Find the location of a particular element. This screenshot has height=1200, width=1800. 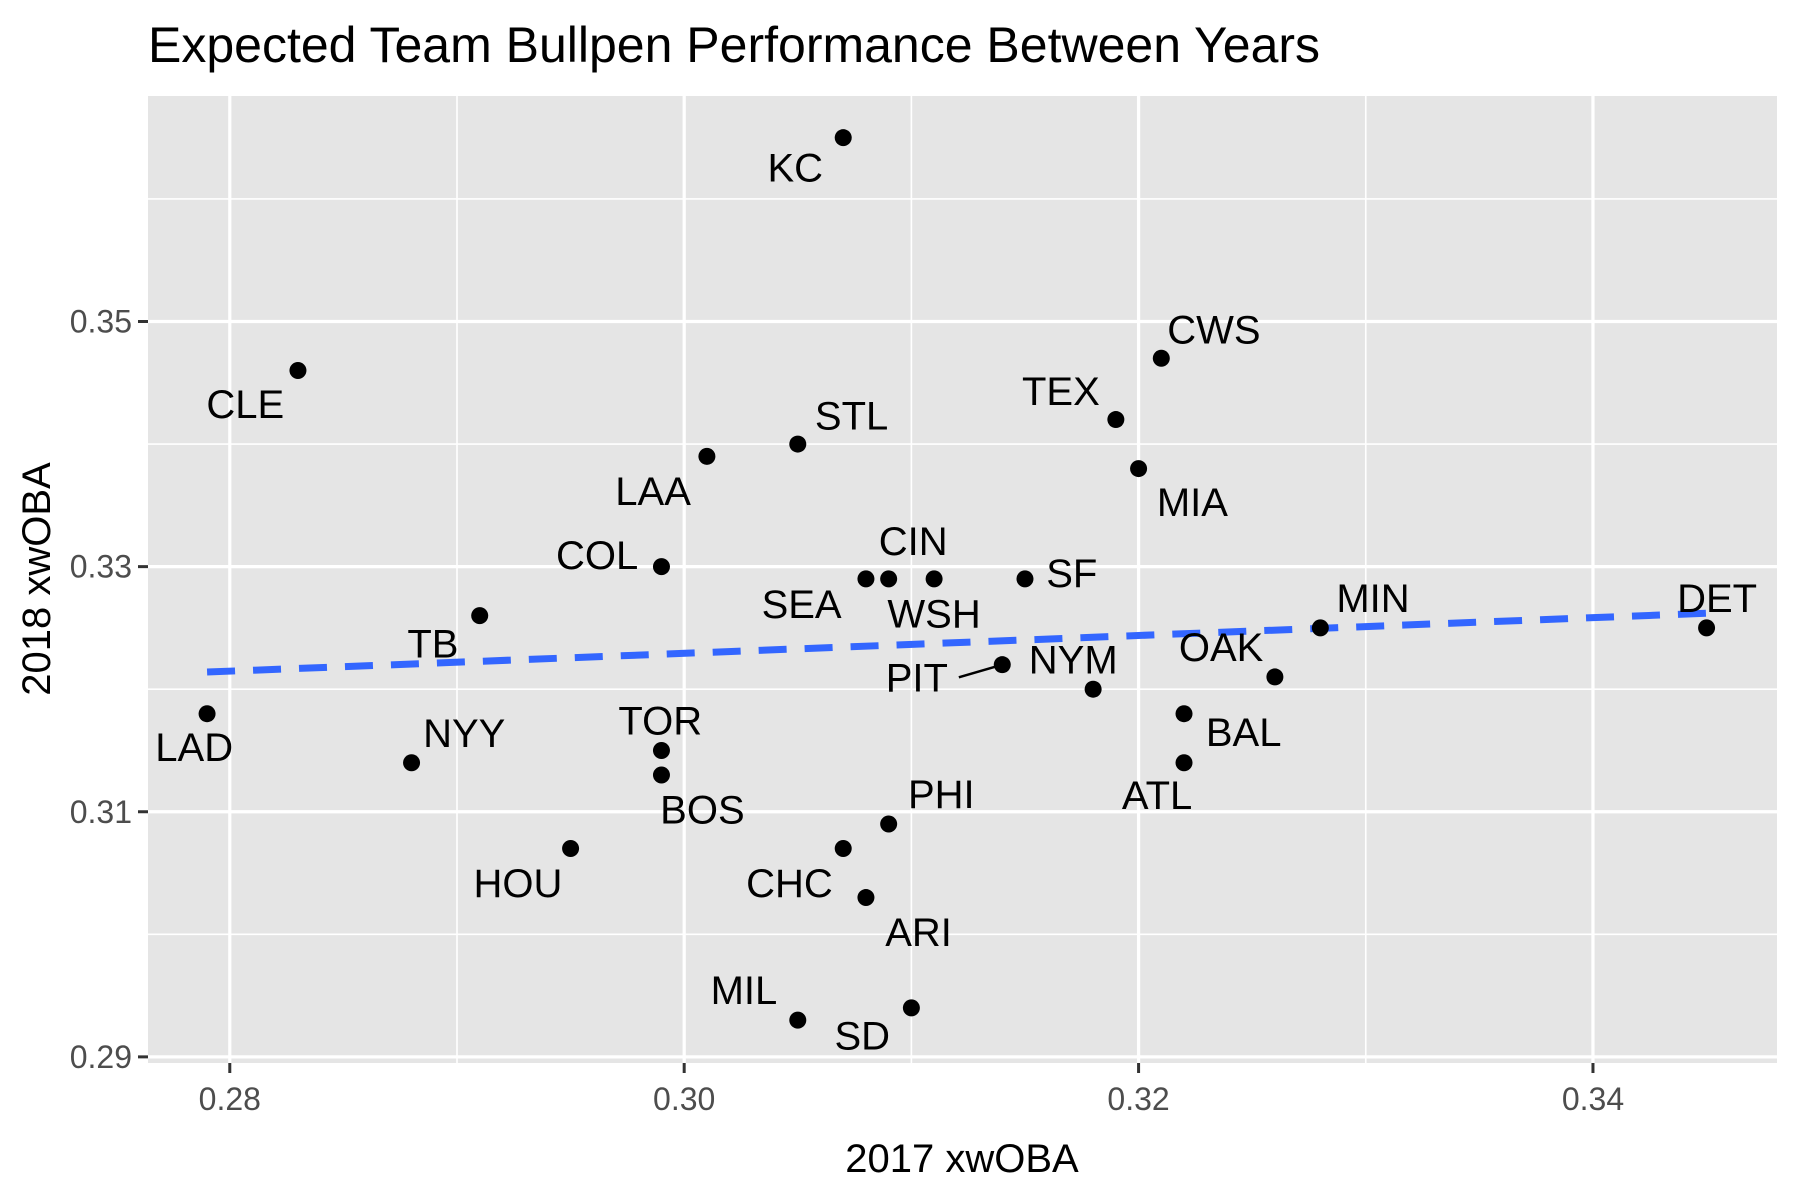

data-point-bos is located at coordinates (661, 775).